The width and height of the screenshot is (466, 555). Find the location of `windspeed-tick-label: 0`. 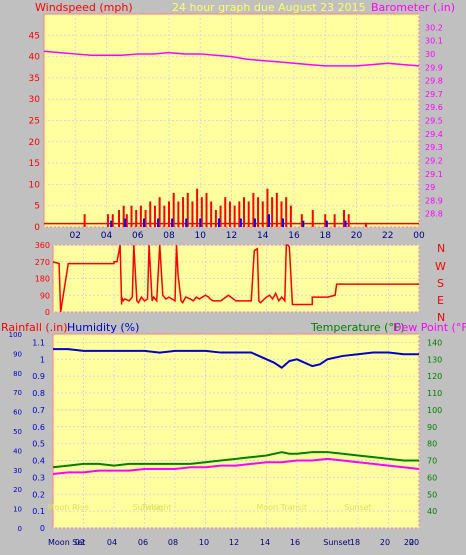

windspeed-tick-label: 0 is located at coordinates (37, 228).